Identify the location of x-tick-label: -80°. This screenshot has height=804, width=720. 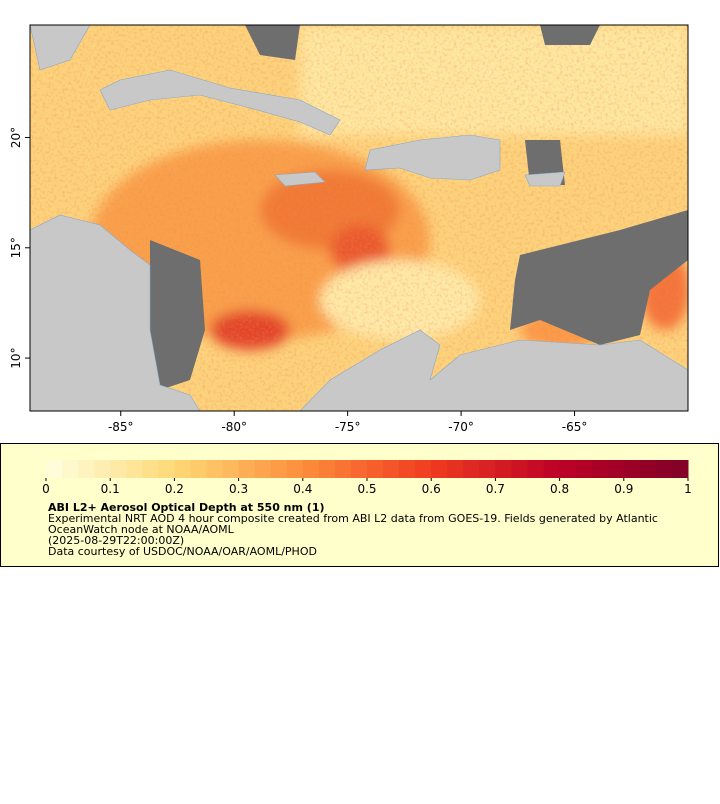
(234, 427).